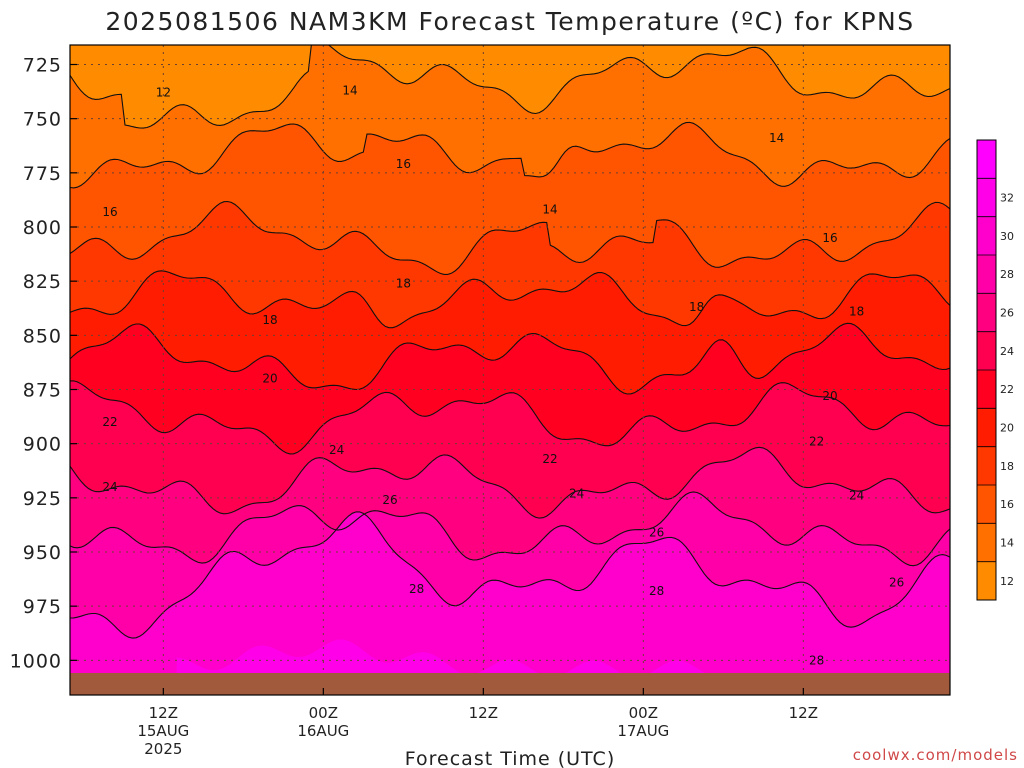 The width and height of the screenshot is (1024, 768). Describe the element at coordinates (643, 731) in the screenshot. I see `x-tick-label: 17AUG` at that location.